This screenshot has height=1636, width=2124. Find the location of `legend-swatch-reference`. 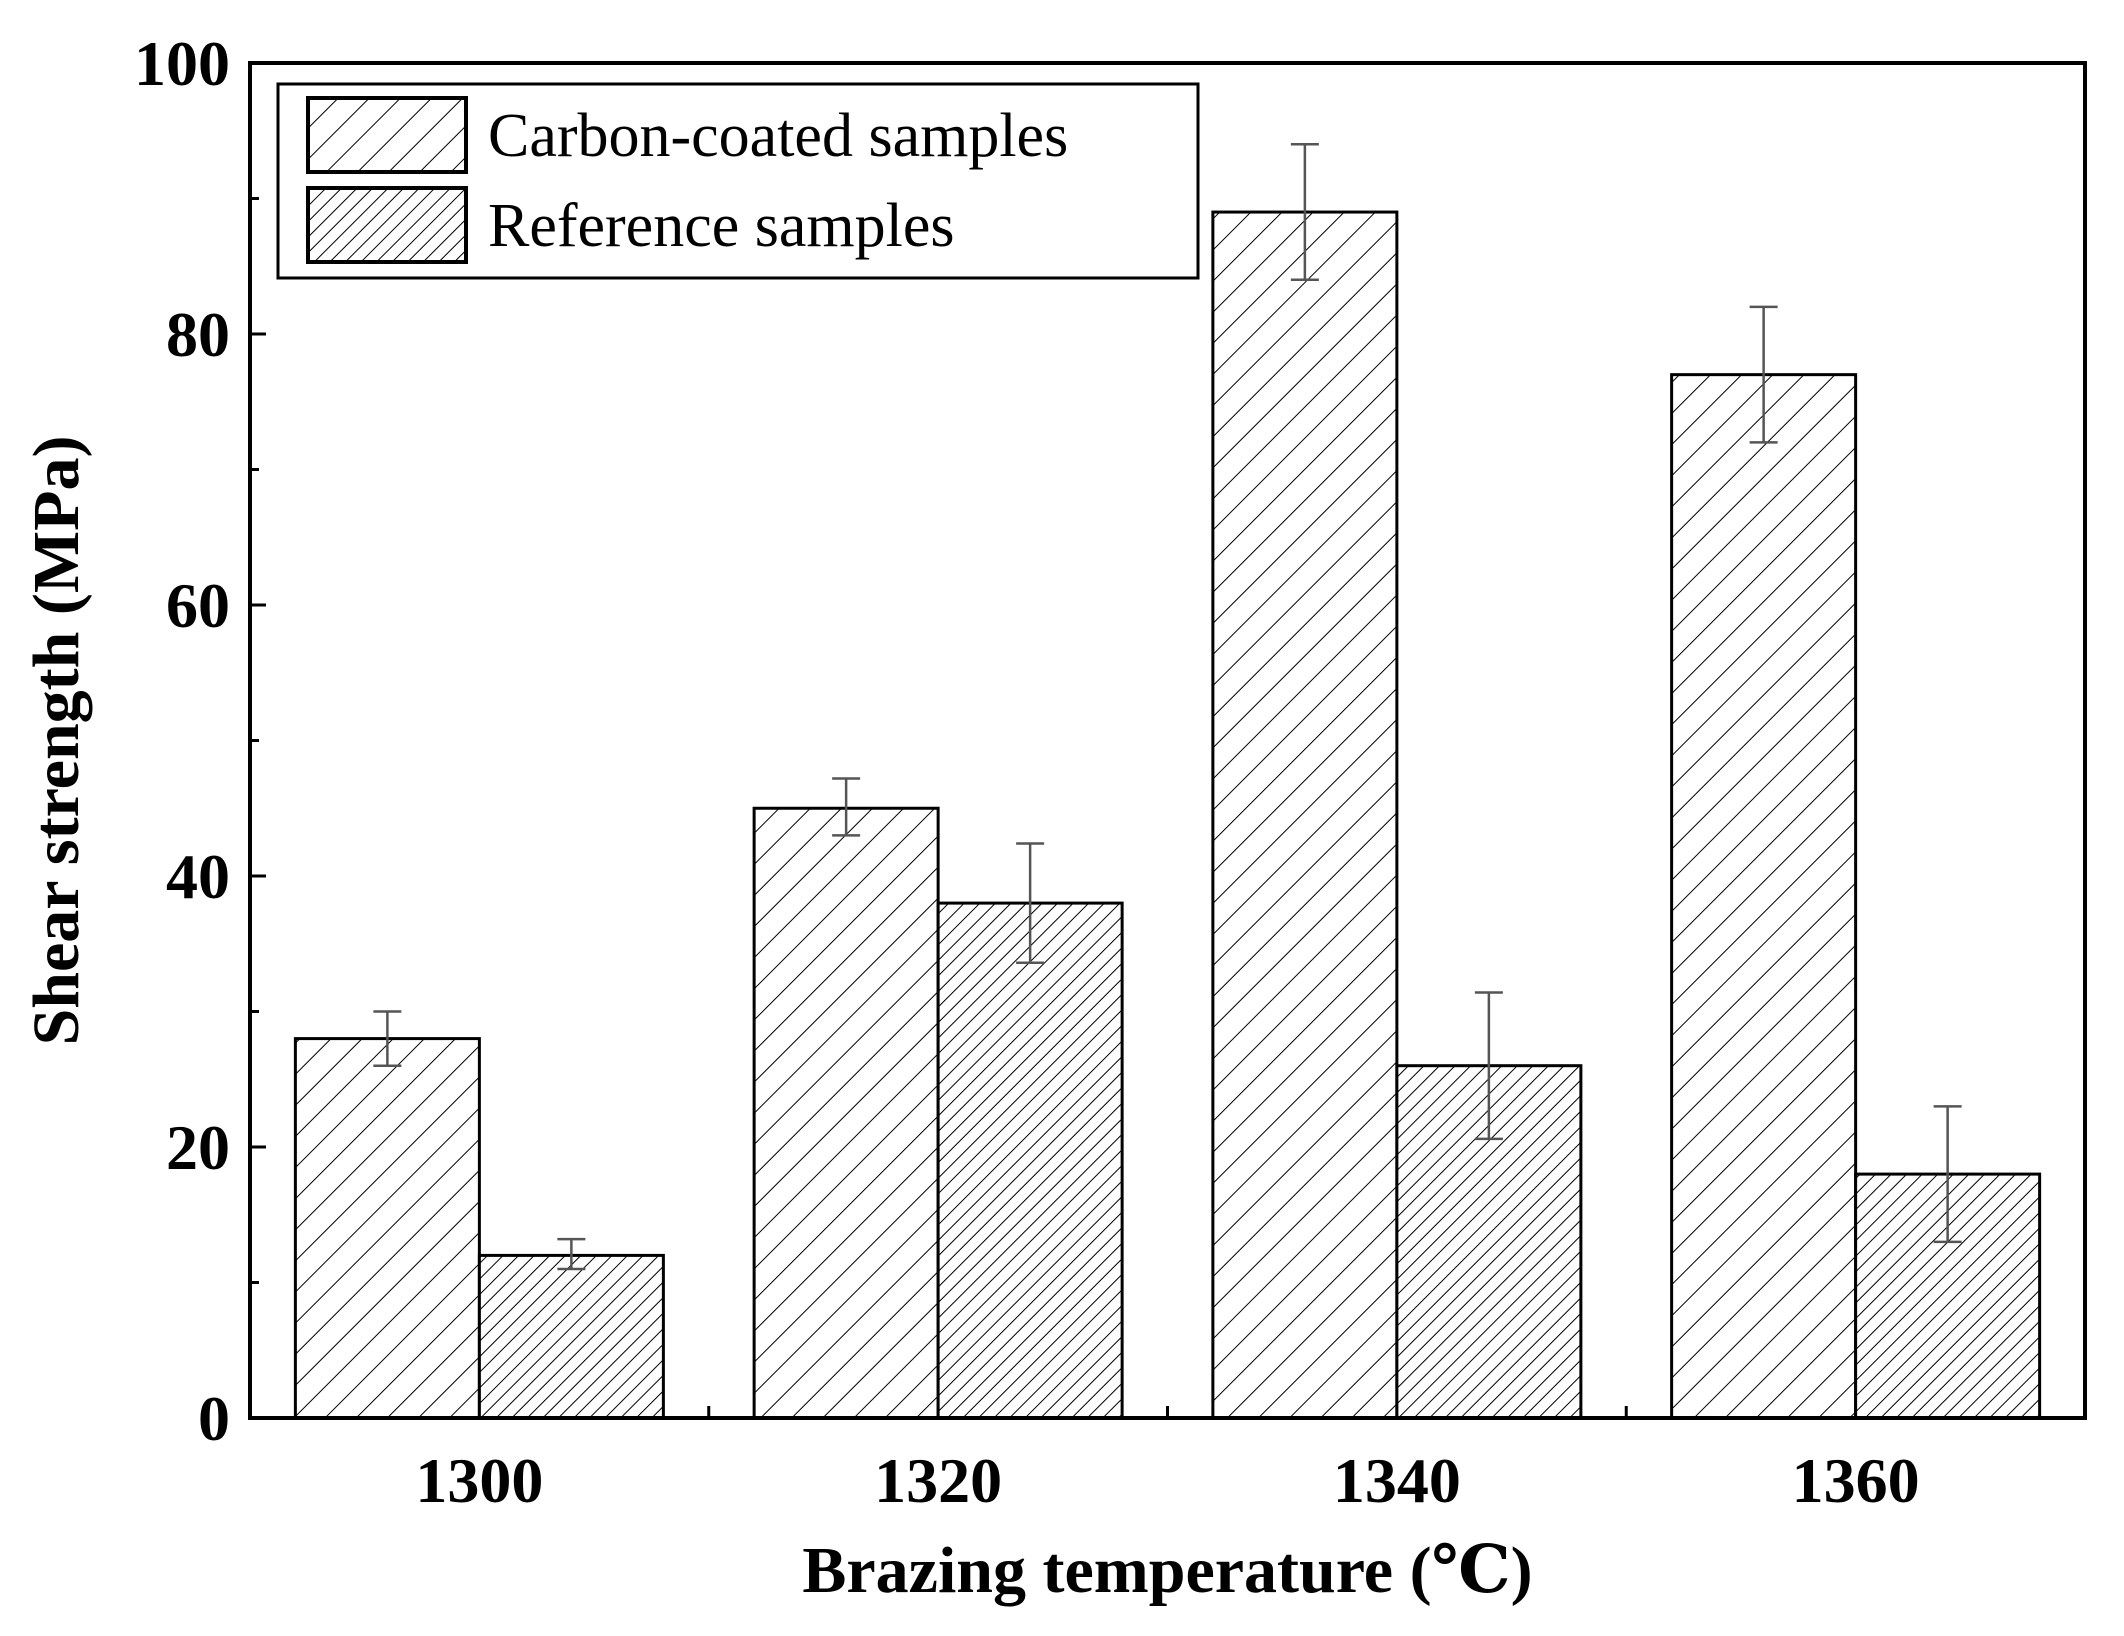

legend-swatch-reference is located at coordinates (387, 225).